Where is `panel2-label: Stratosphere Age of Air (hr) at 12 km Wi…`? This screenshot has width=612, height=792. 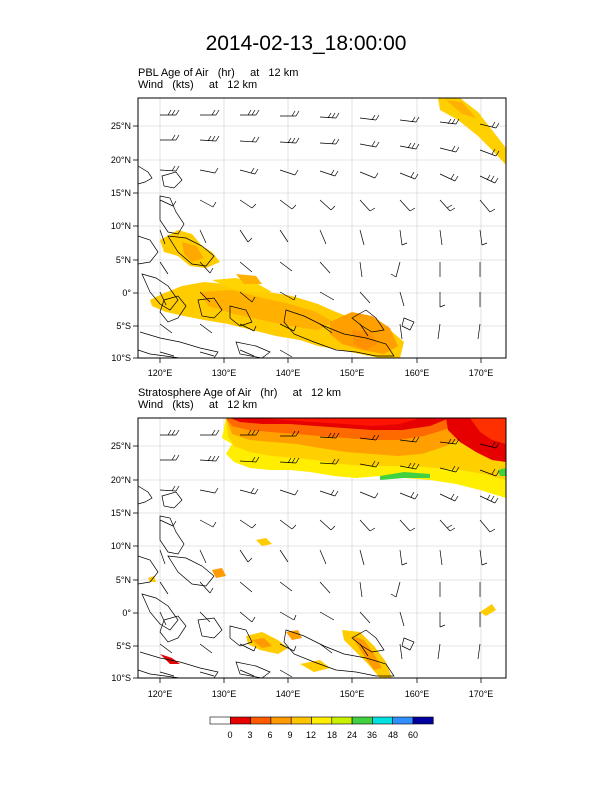
panel2-label: Stratosphere Age of Air (hr) at 12 km Wi… is located at coordinates (239, 399).